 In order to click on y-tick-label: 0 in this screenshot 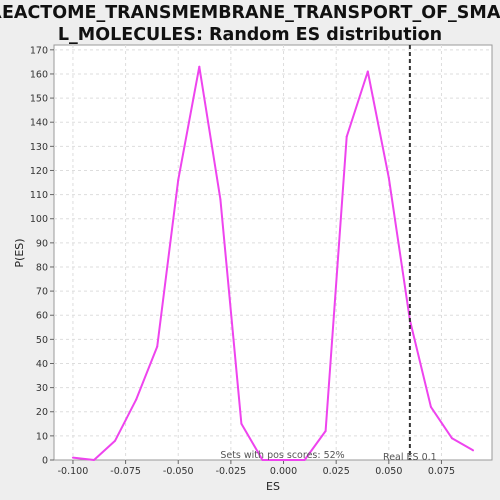, I will do `click(45, 461)`.